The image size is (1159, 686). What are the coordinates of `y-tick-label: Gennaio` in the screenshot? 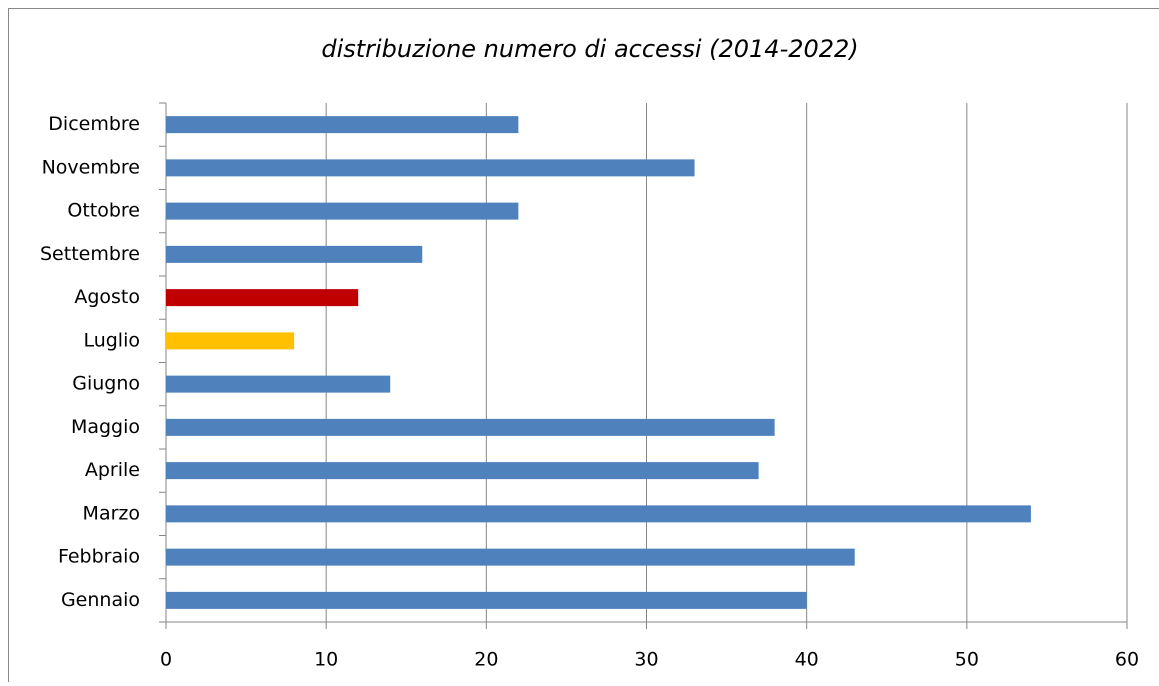 It's located at (100, 600).